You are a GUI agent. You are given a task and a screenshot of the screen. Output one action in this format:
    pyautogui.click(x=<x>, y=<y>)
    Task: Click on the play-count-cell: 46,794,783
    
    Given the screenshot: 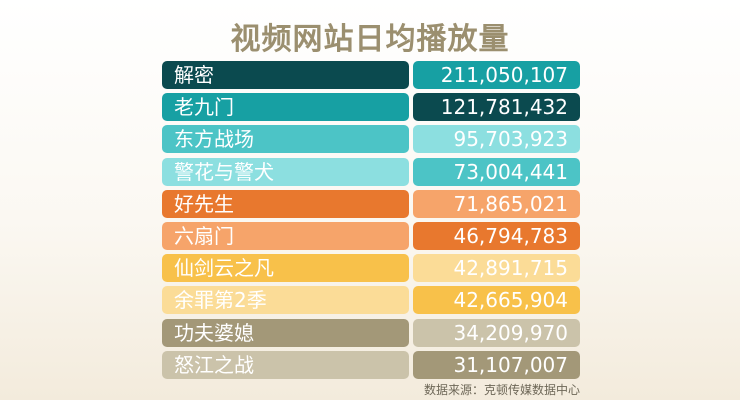 What is the action you would take?
    pyautogui.click(x=496, y=236)
    